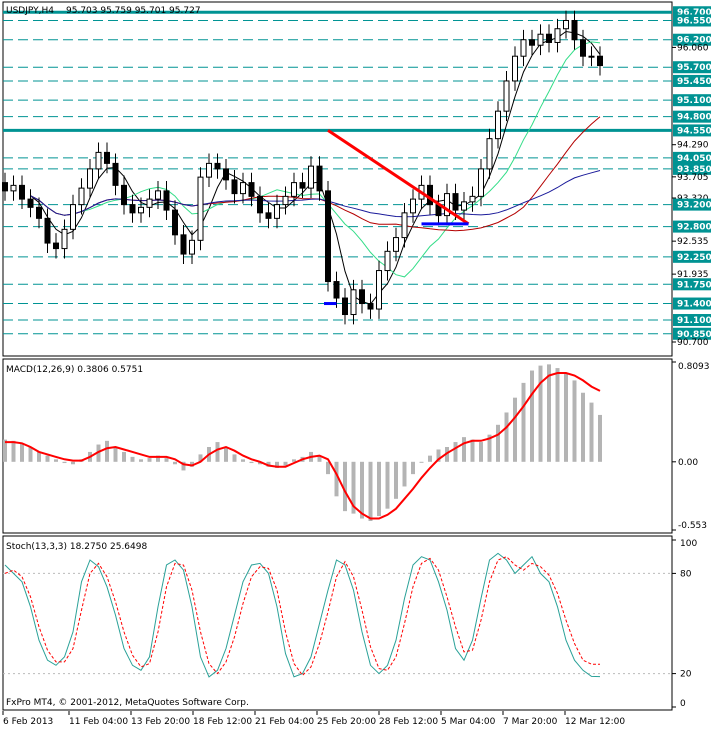 The width and height of the screenshot is (713, 732). What do you see at coordinates (694, 159) in the screenshot?
I see `price-badge-label: 94.050` at bounding box center [694, 159].